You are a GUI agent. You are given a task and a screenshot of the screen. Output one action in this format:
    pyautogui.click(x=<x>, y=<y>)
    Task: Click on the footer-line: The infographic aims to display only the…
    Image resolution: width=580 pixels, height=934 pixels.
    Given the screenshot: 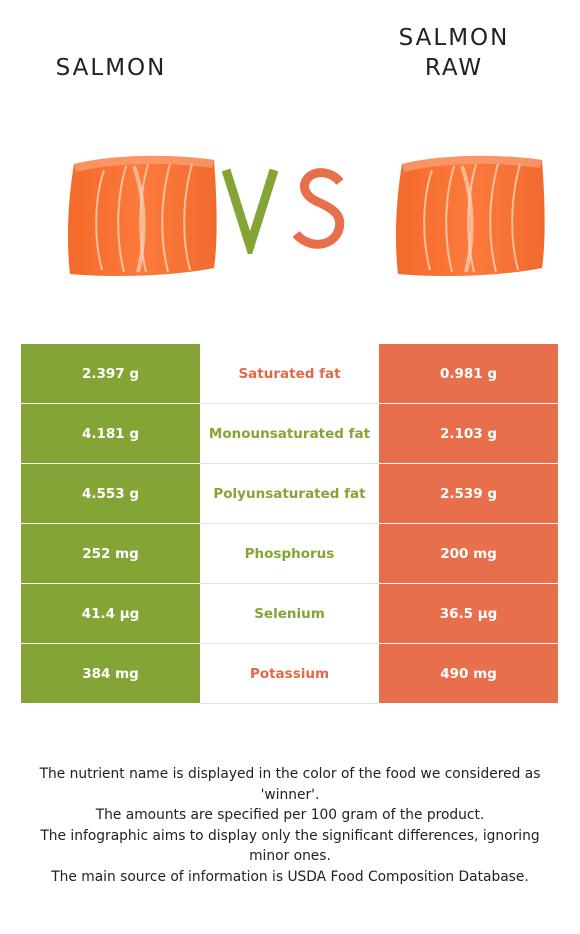 What is the action you would take?
    pyautogui.click(x=290, y=846)
    